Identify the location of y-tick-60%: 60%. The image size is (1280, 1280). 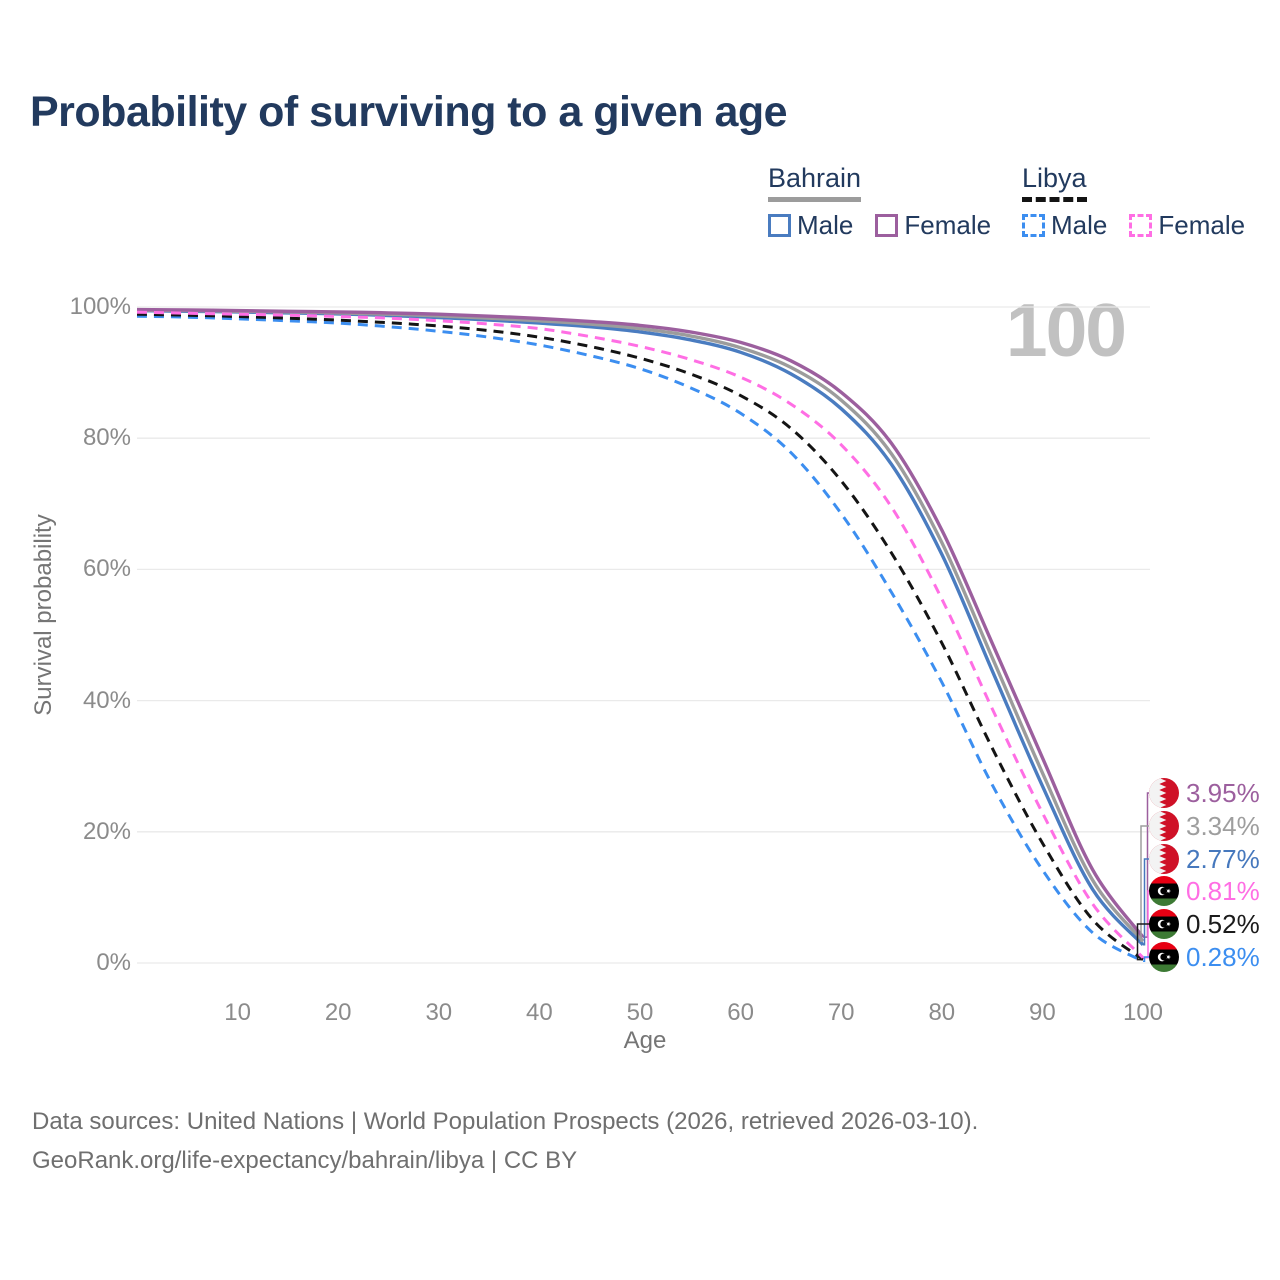
(106, 569).